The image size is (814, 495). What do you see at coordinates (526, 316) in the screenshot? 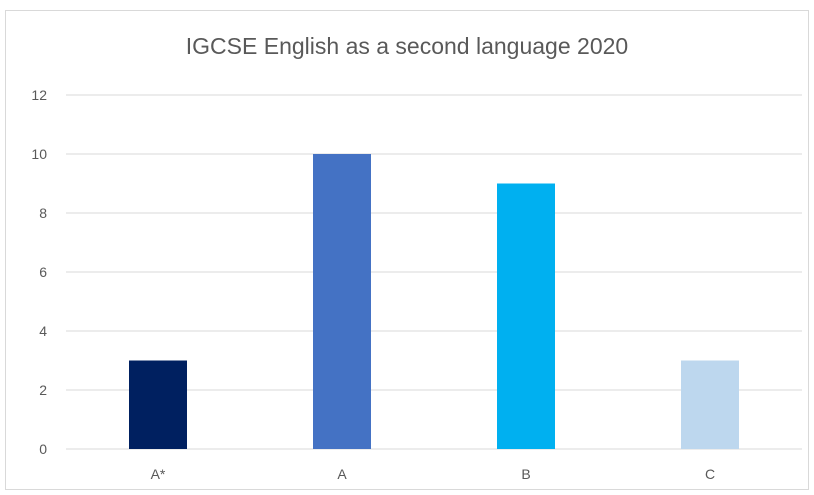
I see `bar-B` at bounding box center [526, 316].